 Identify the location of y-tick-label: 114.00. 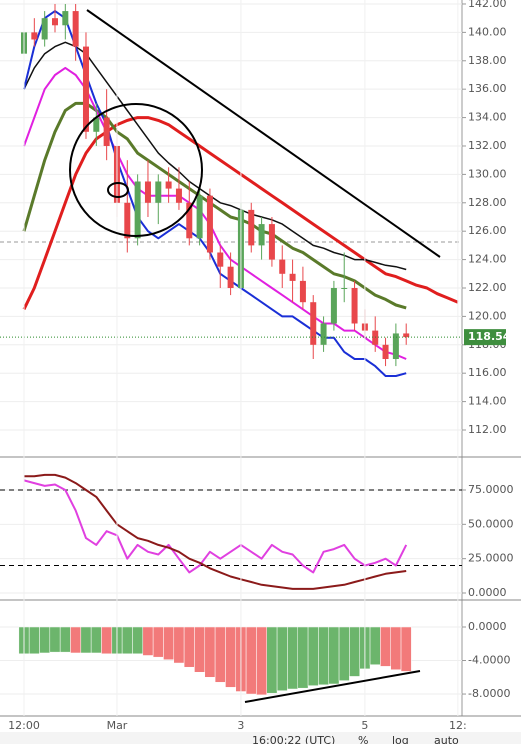
(487, 401).